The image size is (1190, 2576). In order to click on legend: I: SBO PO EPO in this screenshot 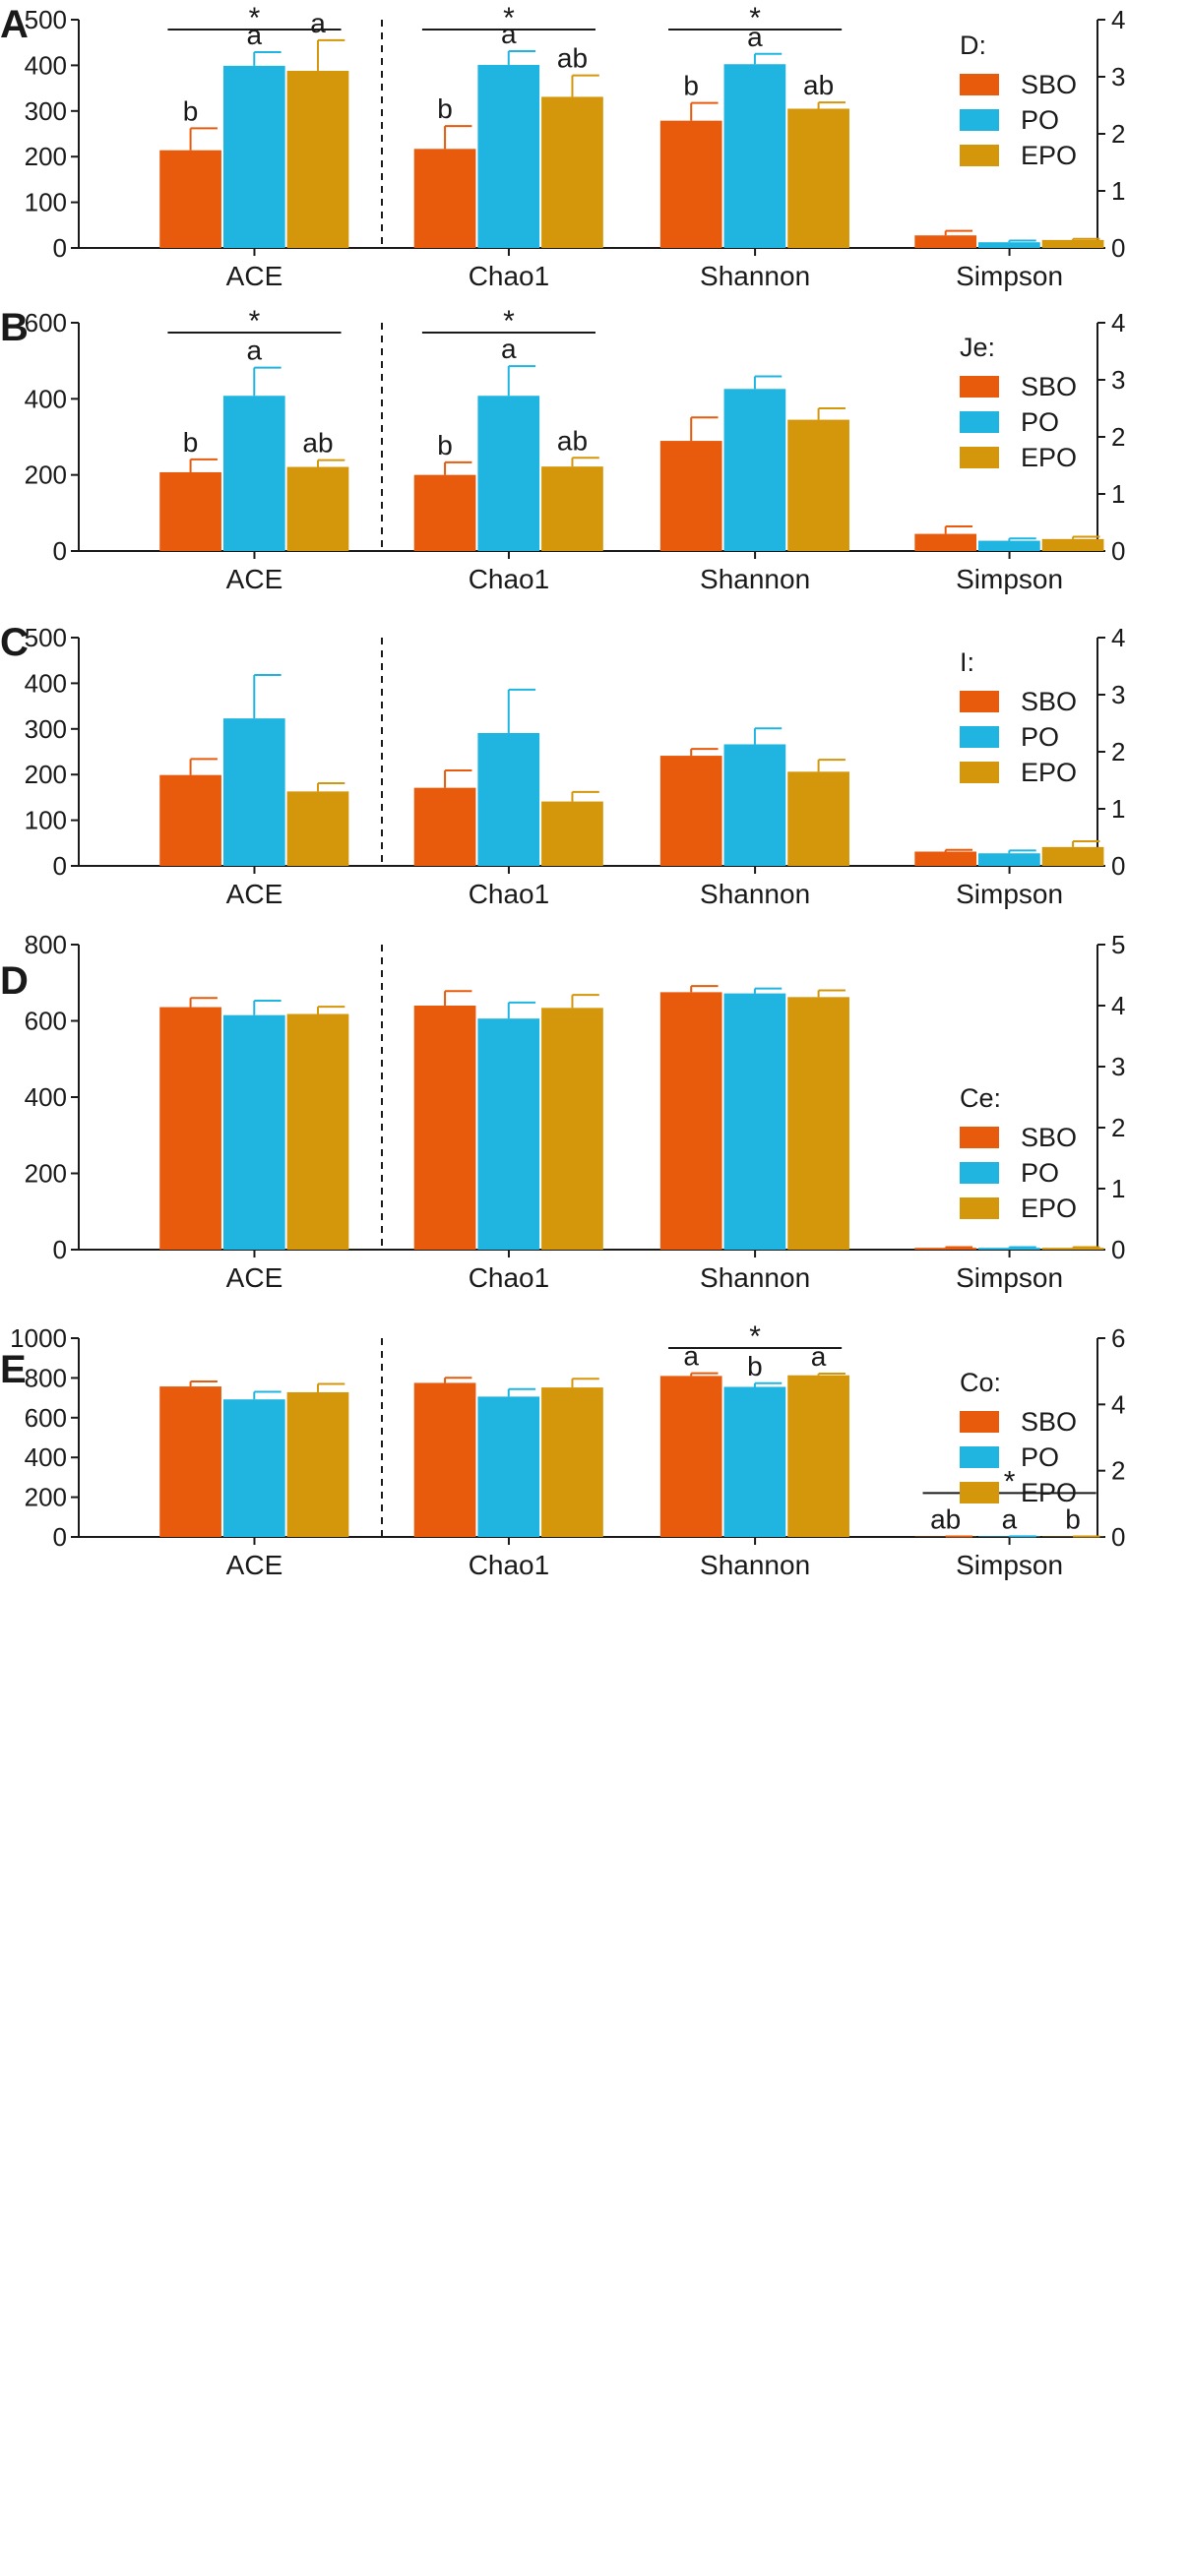, I will do `click(1018, 717)`.